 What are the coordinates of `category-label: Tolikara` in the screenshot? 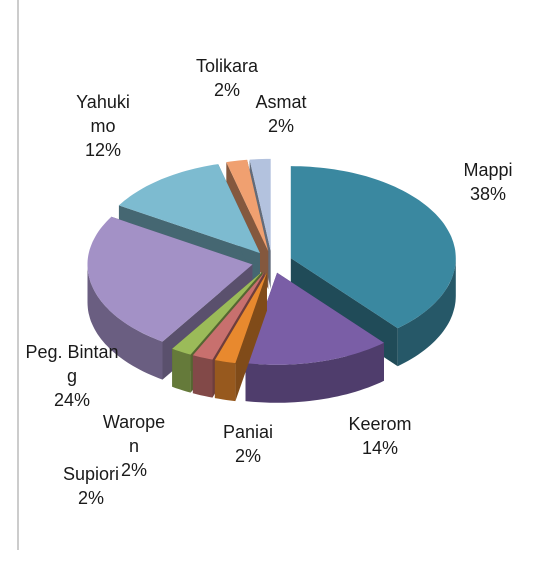 It's located at (227, 66).